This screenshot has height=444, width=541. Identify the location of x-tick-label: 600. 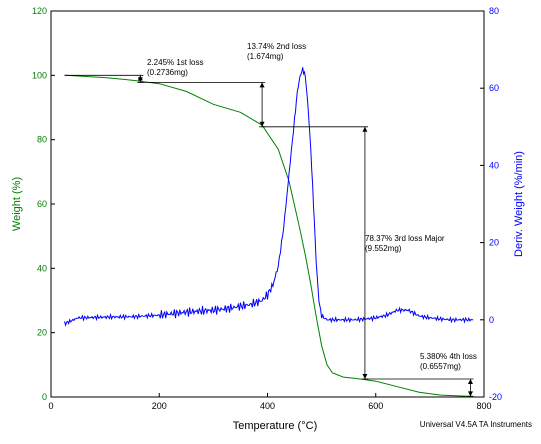
(375, 406).